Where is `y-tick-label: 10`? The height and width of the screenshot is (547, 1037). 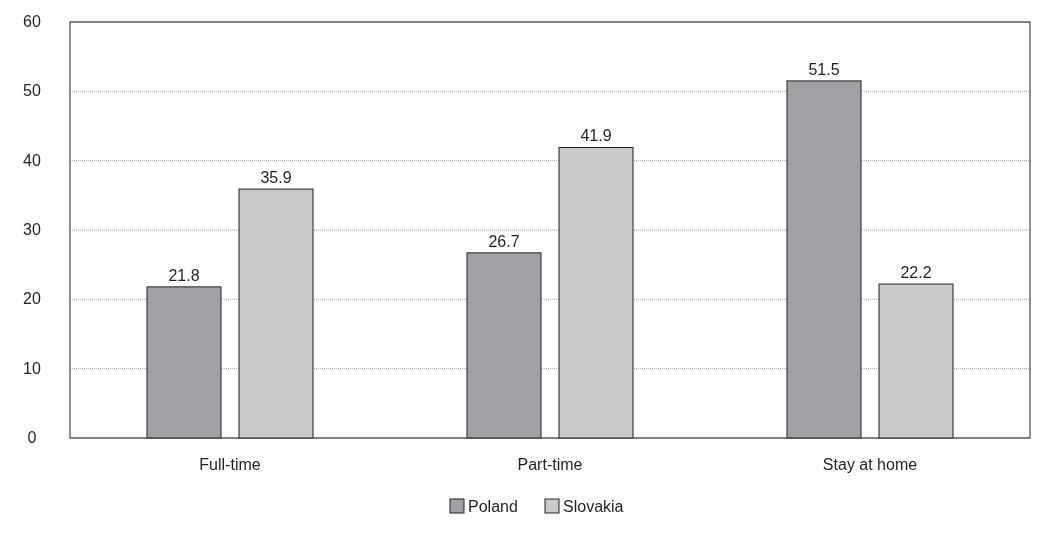
y-tick-label: 10 is located at coordinates (32, 368).